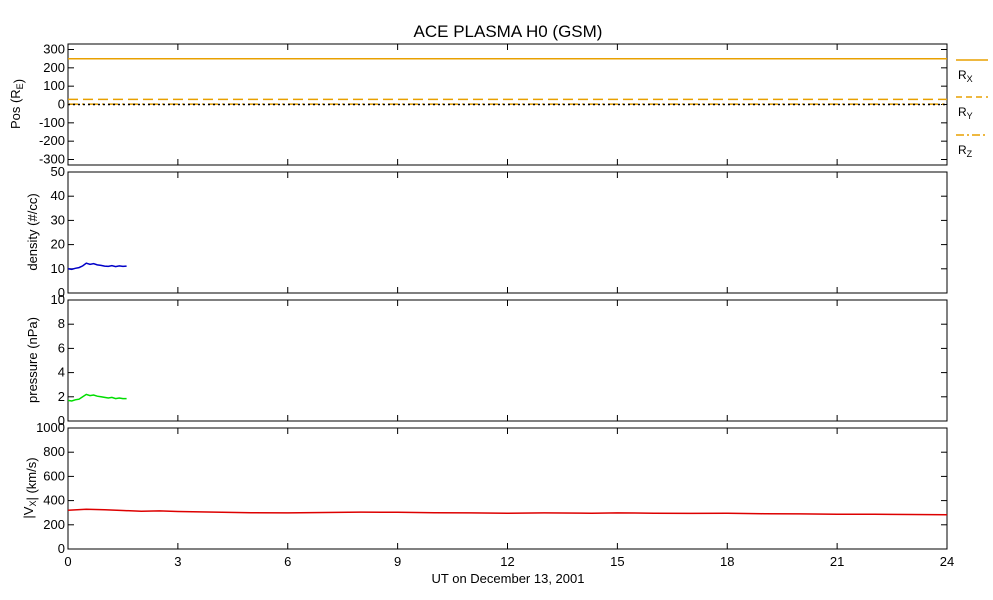 The height and width of the screenshot is (600, 993). I want to click on pressure-y-tick-label: 4, so click(61, 372).